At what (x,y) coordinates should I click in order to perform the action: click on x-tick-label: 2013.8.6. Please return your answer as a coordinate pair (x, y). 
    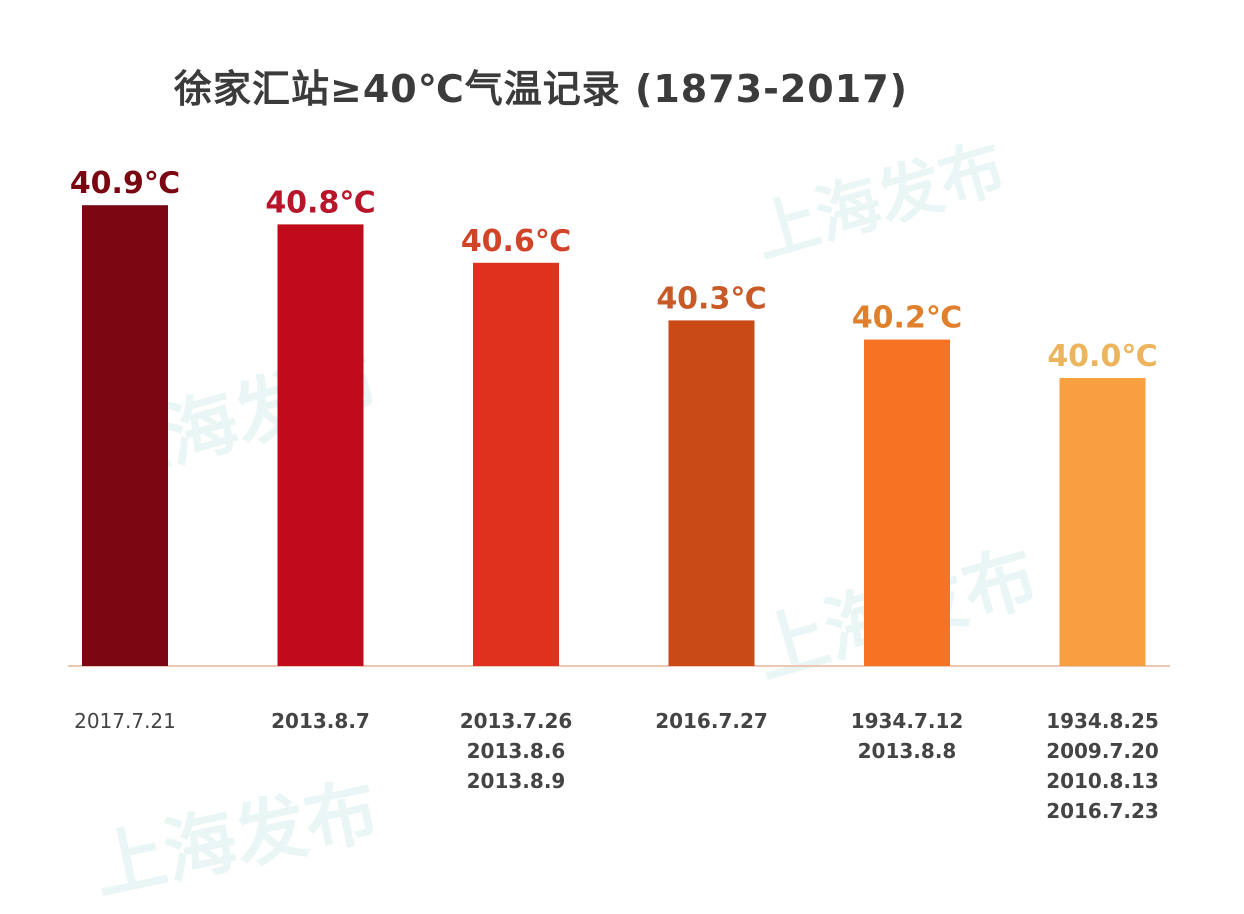
    Looking at the image, I should click on (516, 751).